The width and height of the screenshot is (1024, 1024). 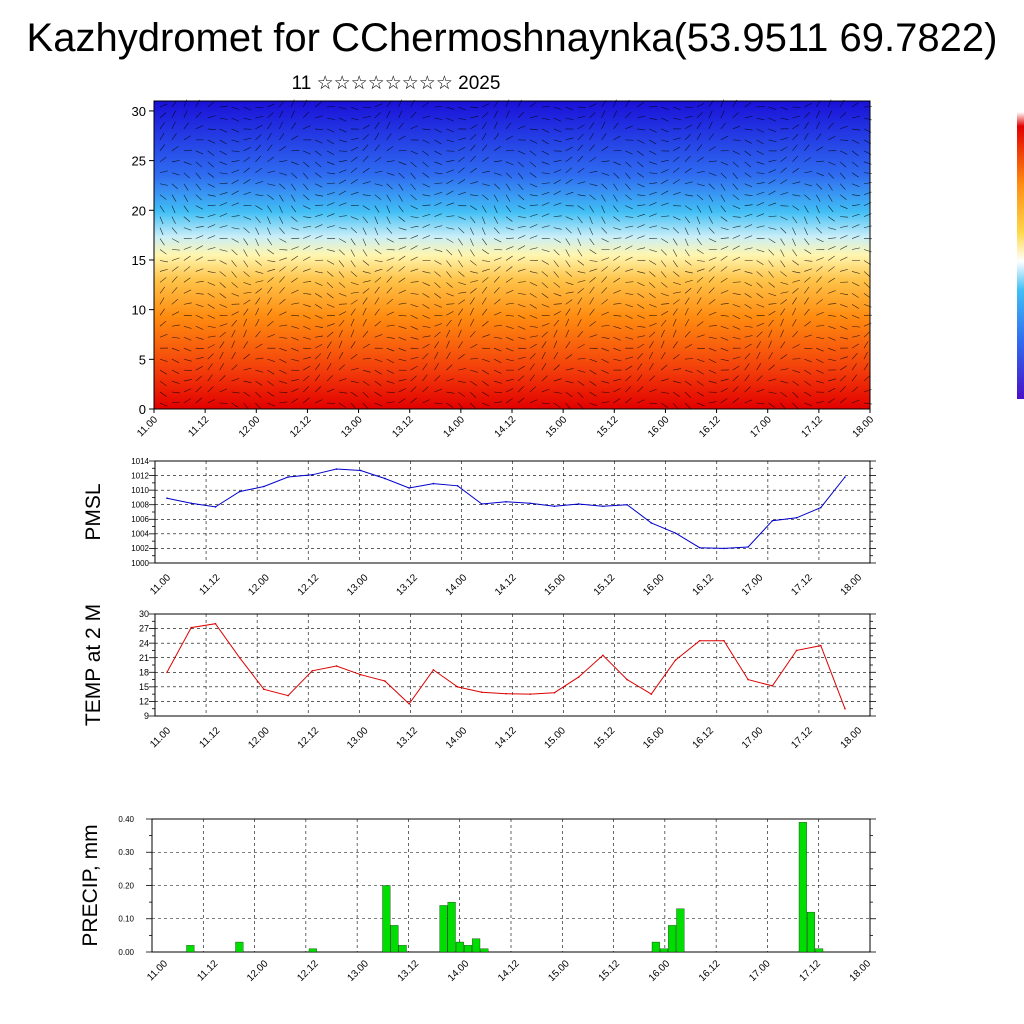 I want to click on heatmap-x-tick-label: 13.12, so click(x=403, y=427).